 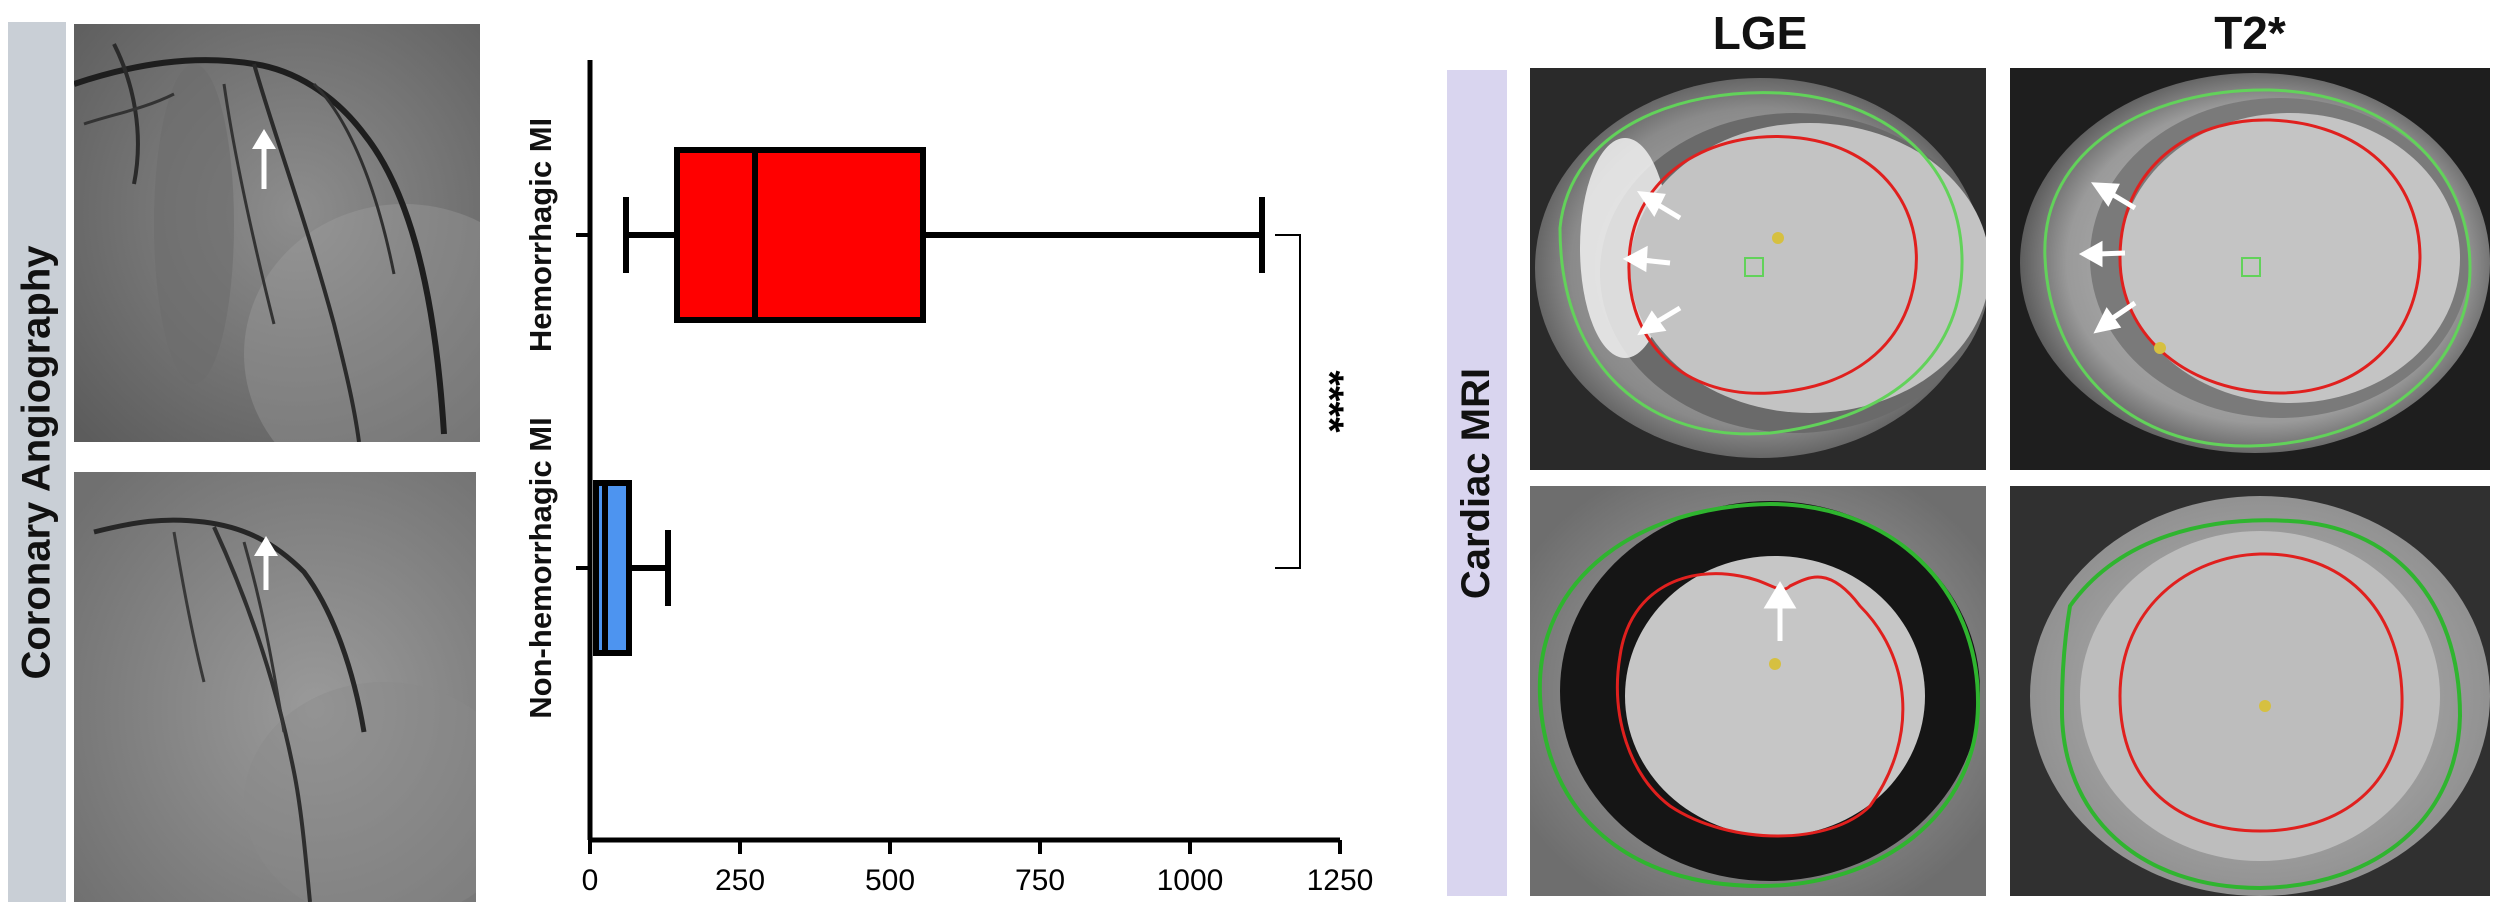 What do you see at coordinates (1040, 880) in the screenshot?
I see `x-tick-label: 750` at bounding box center [1040, 880].